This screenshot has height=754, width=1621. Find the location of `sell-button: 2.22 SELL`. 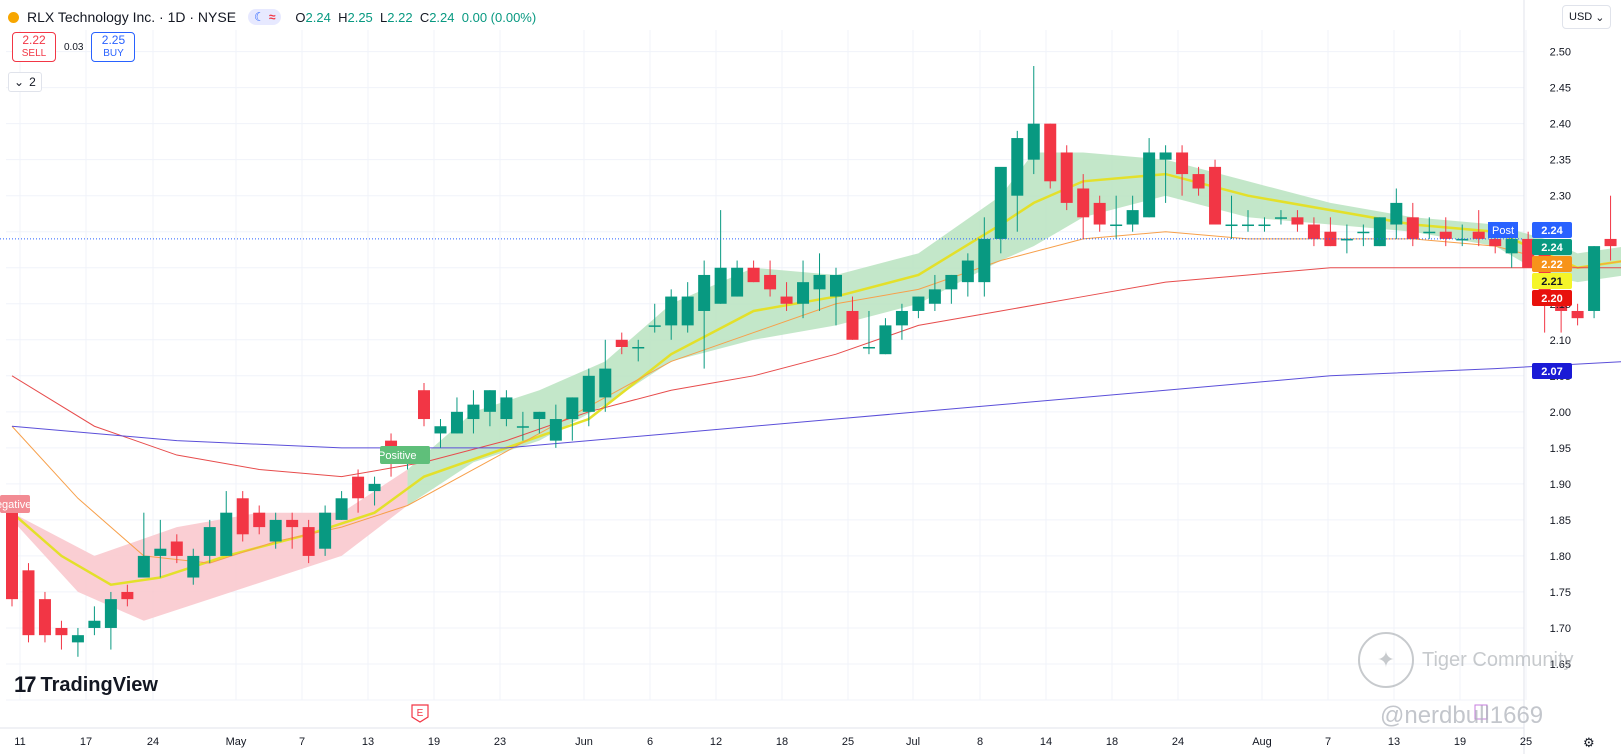

sell-button: 2.22 SELL is located at coordinates (34, 47).